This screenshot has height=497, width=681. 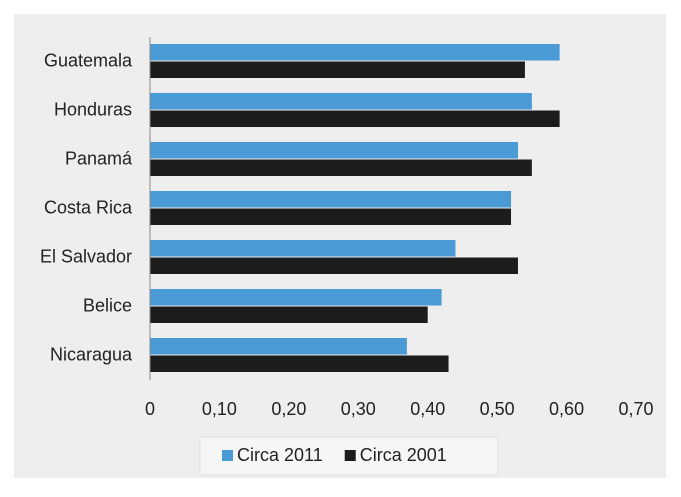 What do you see at coordinates (497, 409) in the screenshot?
I see `x-tick-label: 0,50` at bounding box center [497, 409].